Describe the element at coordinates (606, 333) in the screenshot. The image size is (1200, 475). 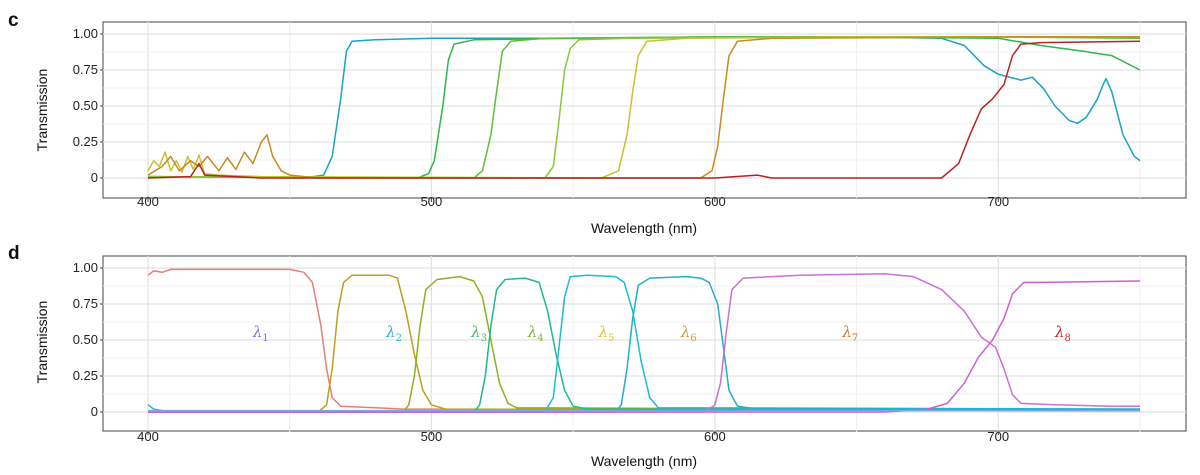
I see `band-label-lambda-5: λ5` at that location.